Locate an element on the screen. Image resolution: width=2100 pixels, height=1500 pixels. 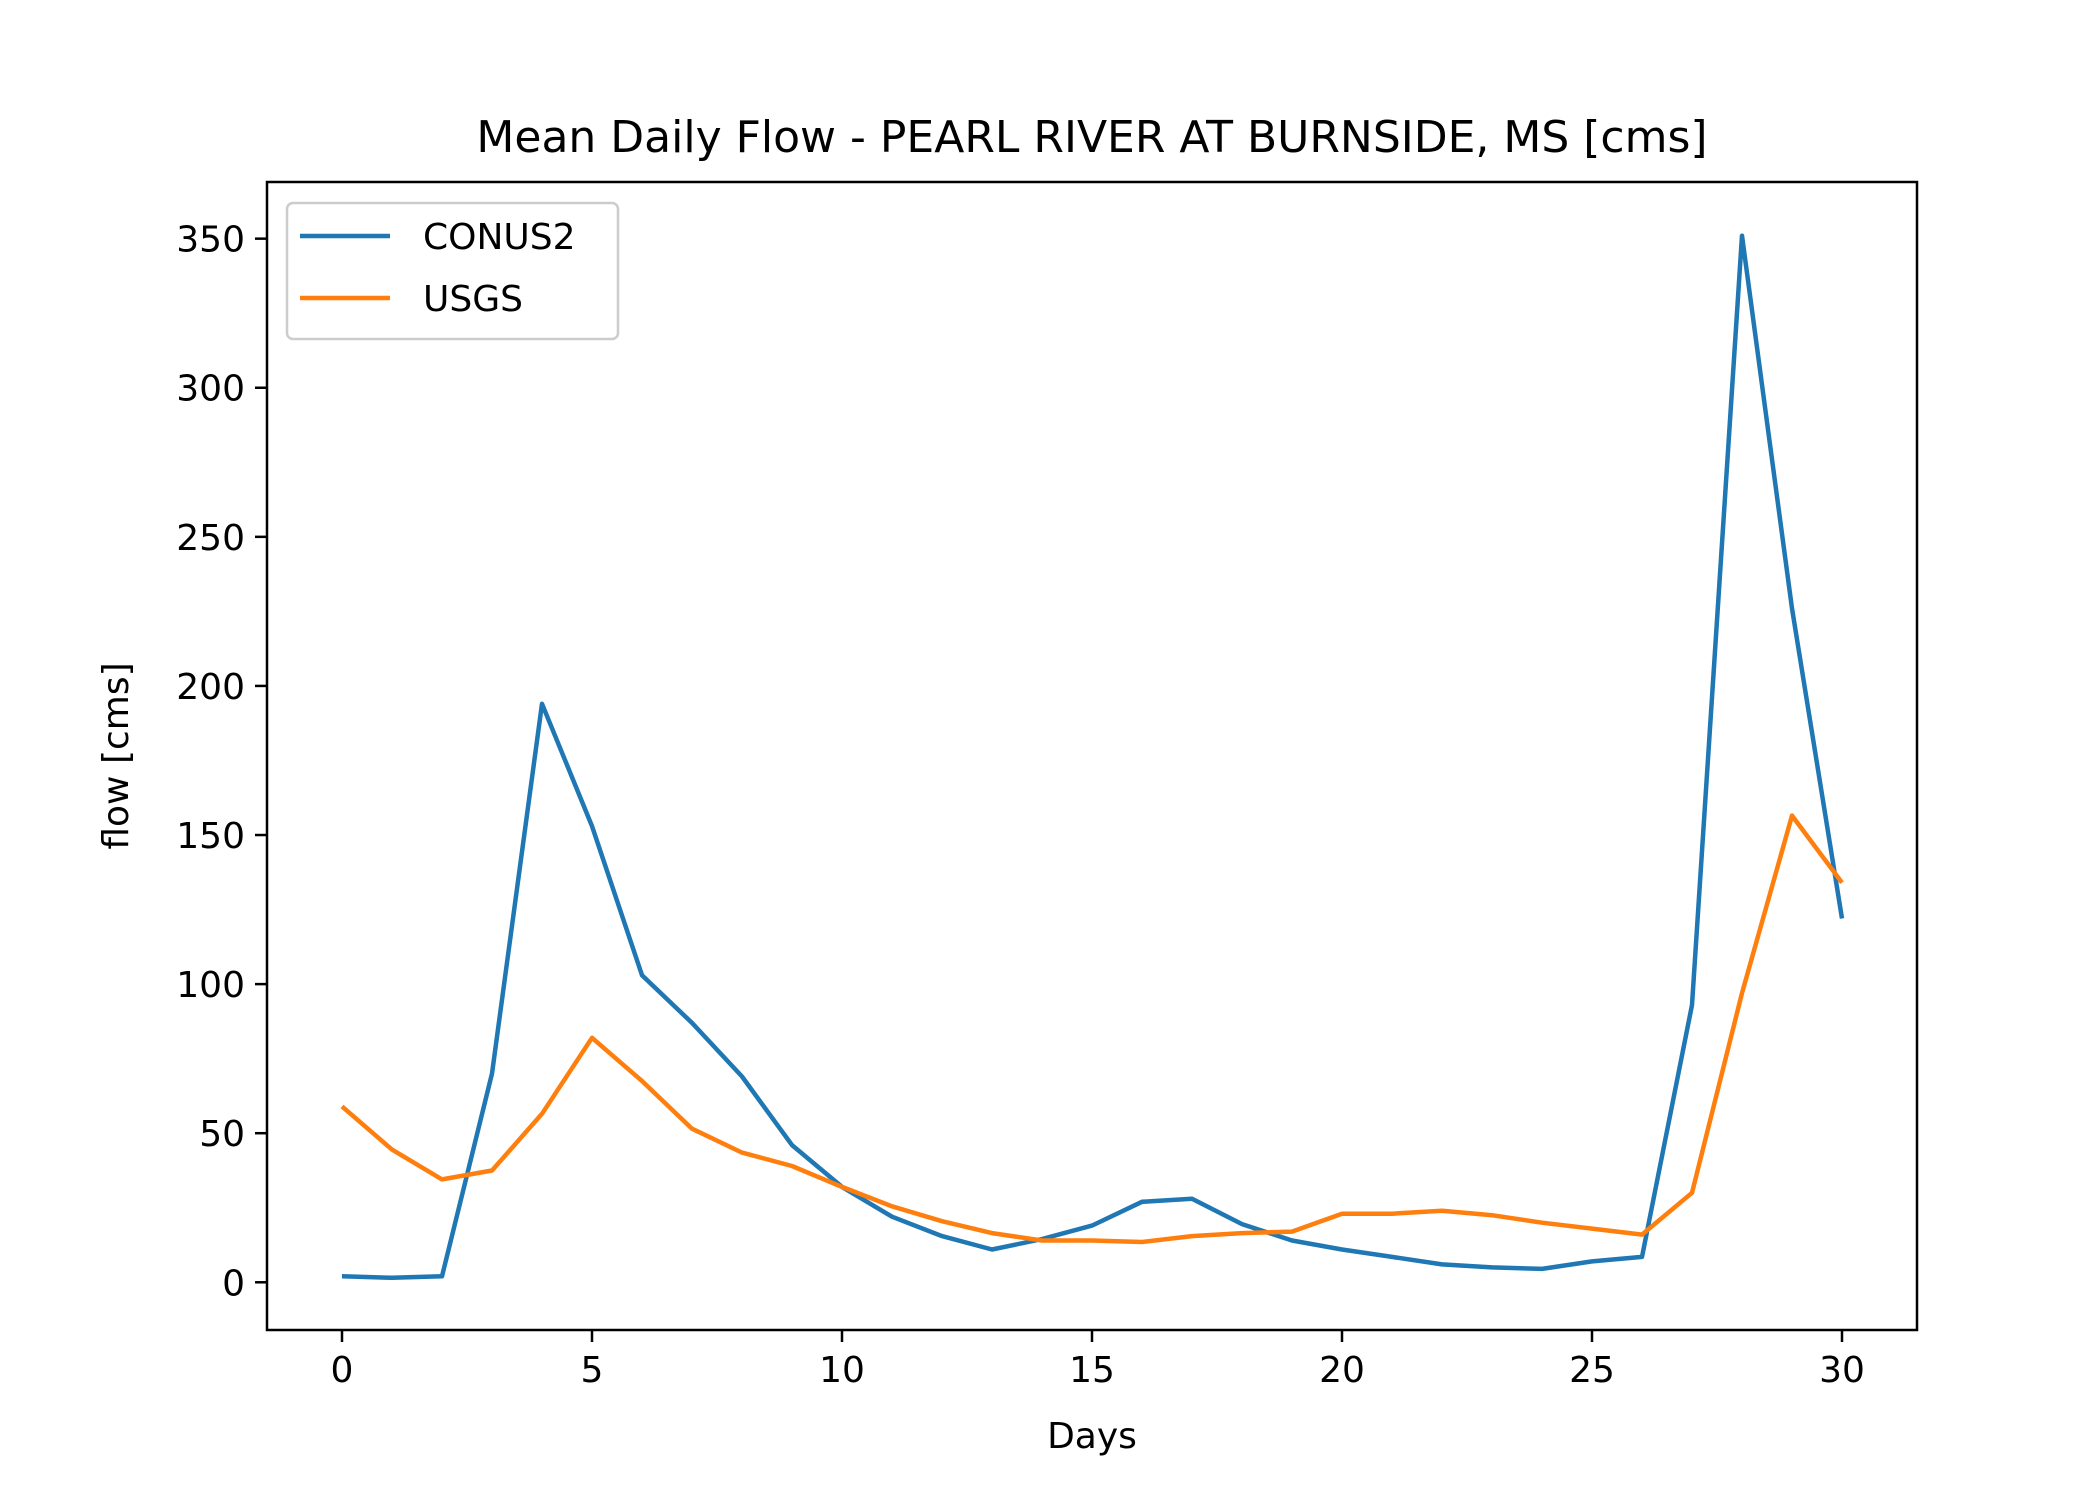
legend-label-conus2: CONUS2 is located at coordinates (499, 237).